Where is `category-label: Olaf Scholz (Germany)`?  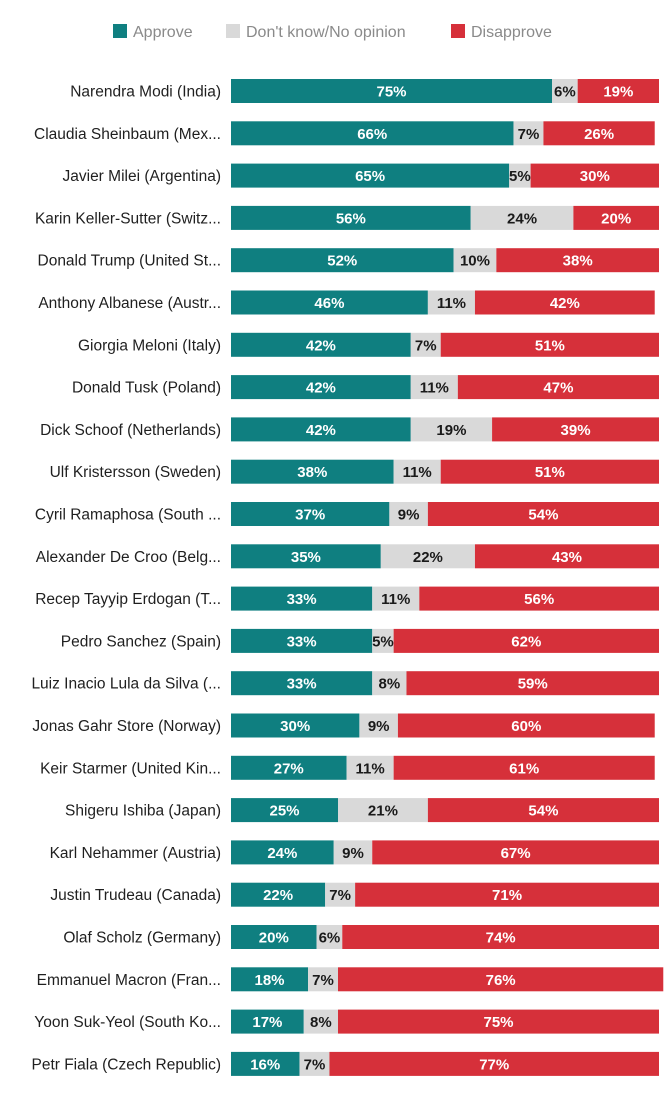 category-label: Olaf Scholz (Germany) is located at coordinates (142, 938).